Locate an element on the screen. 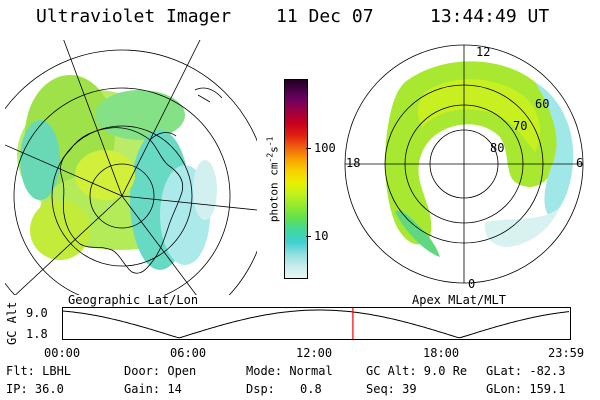 The width and height of the screenshot is (600, 400). timeline-y-tick-max: 9.0 is located at coordinates (37, 313).